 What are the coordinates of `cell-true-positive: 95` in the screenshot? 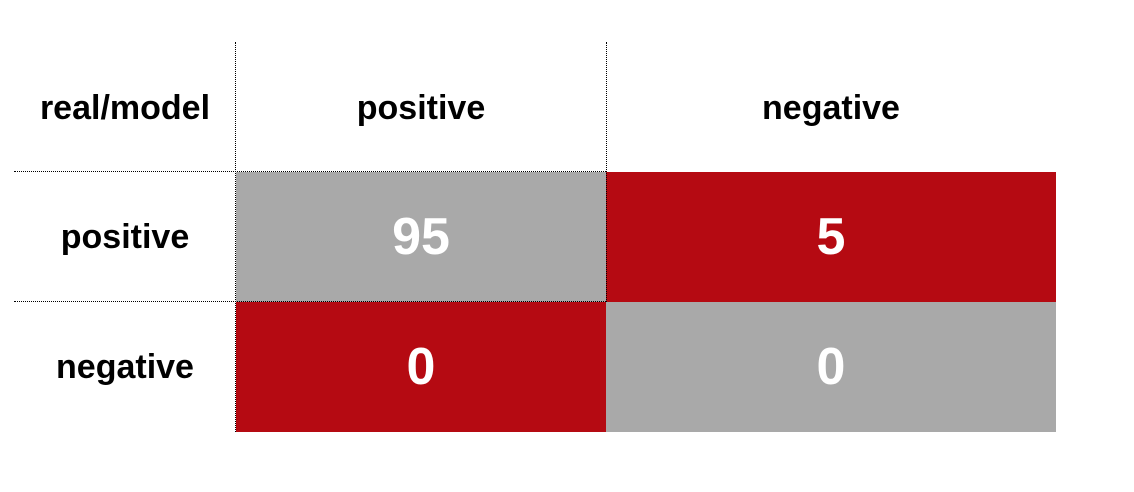 It's located at (421, 237).